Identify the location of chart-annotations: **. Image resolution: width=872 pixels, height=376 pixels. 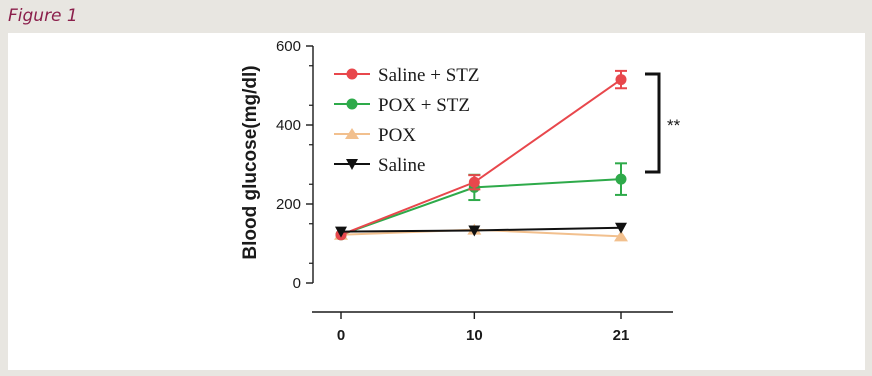
(663, 123).